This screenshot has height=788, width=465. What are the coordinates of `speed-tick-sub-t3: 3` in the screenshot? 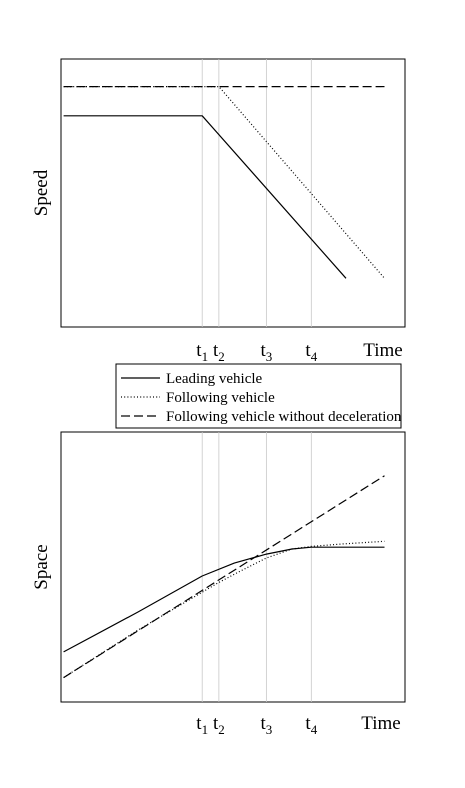 It's located at (269, 356).